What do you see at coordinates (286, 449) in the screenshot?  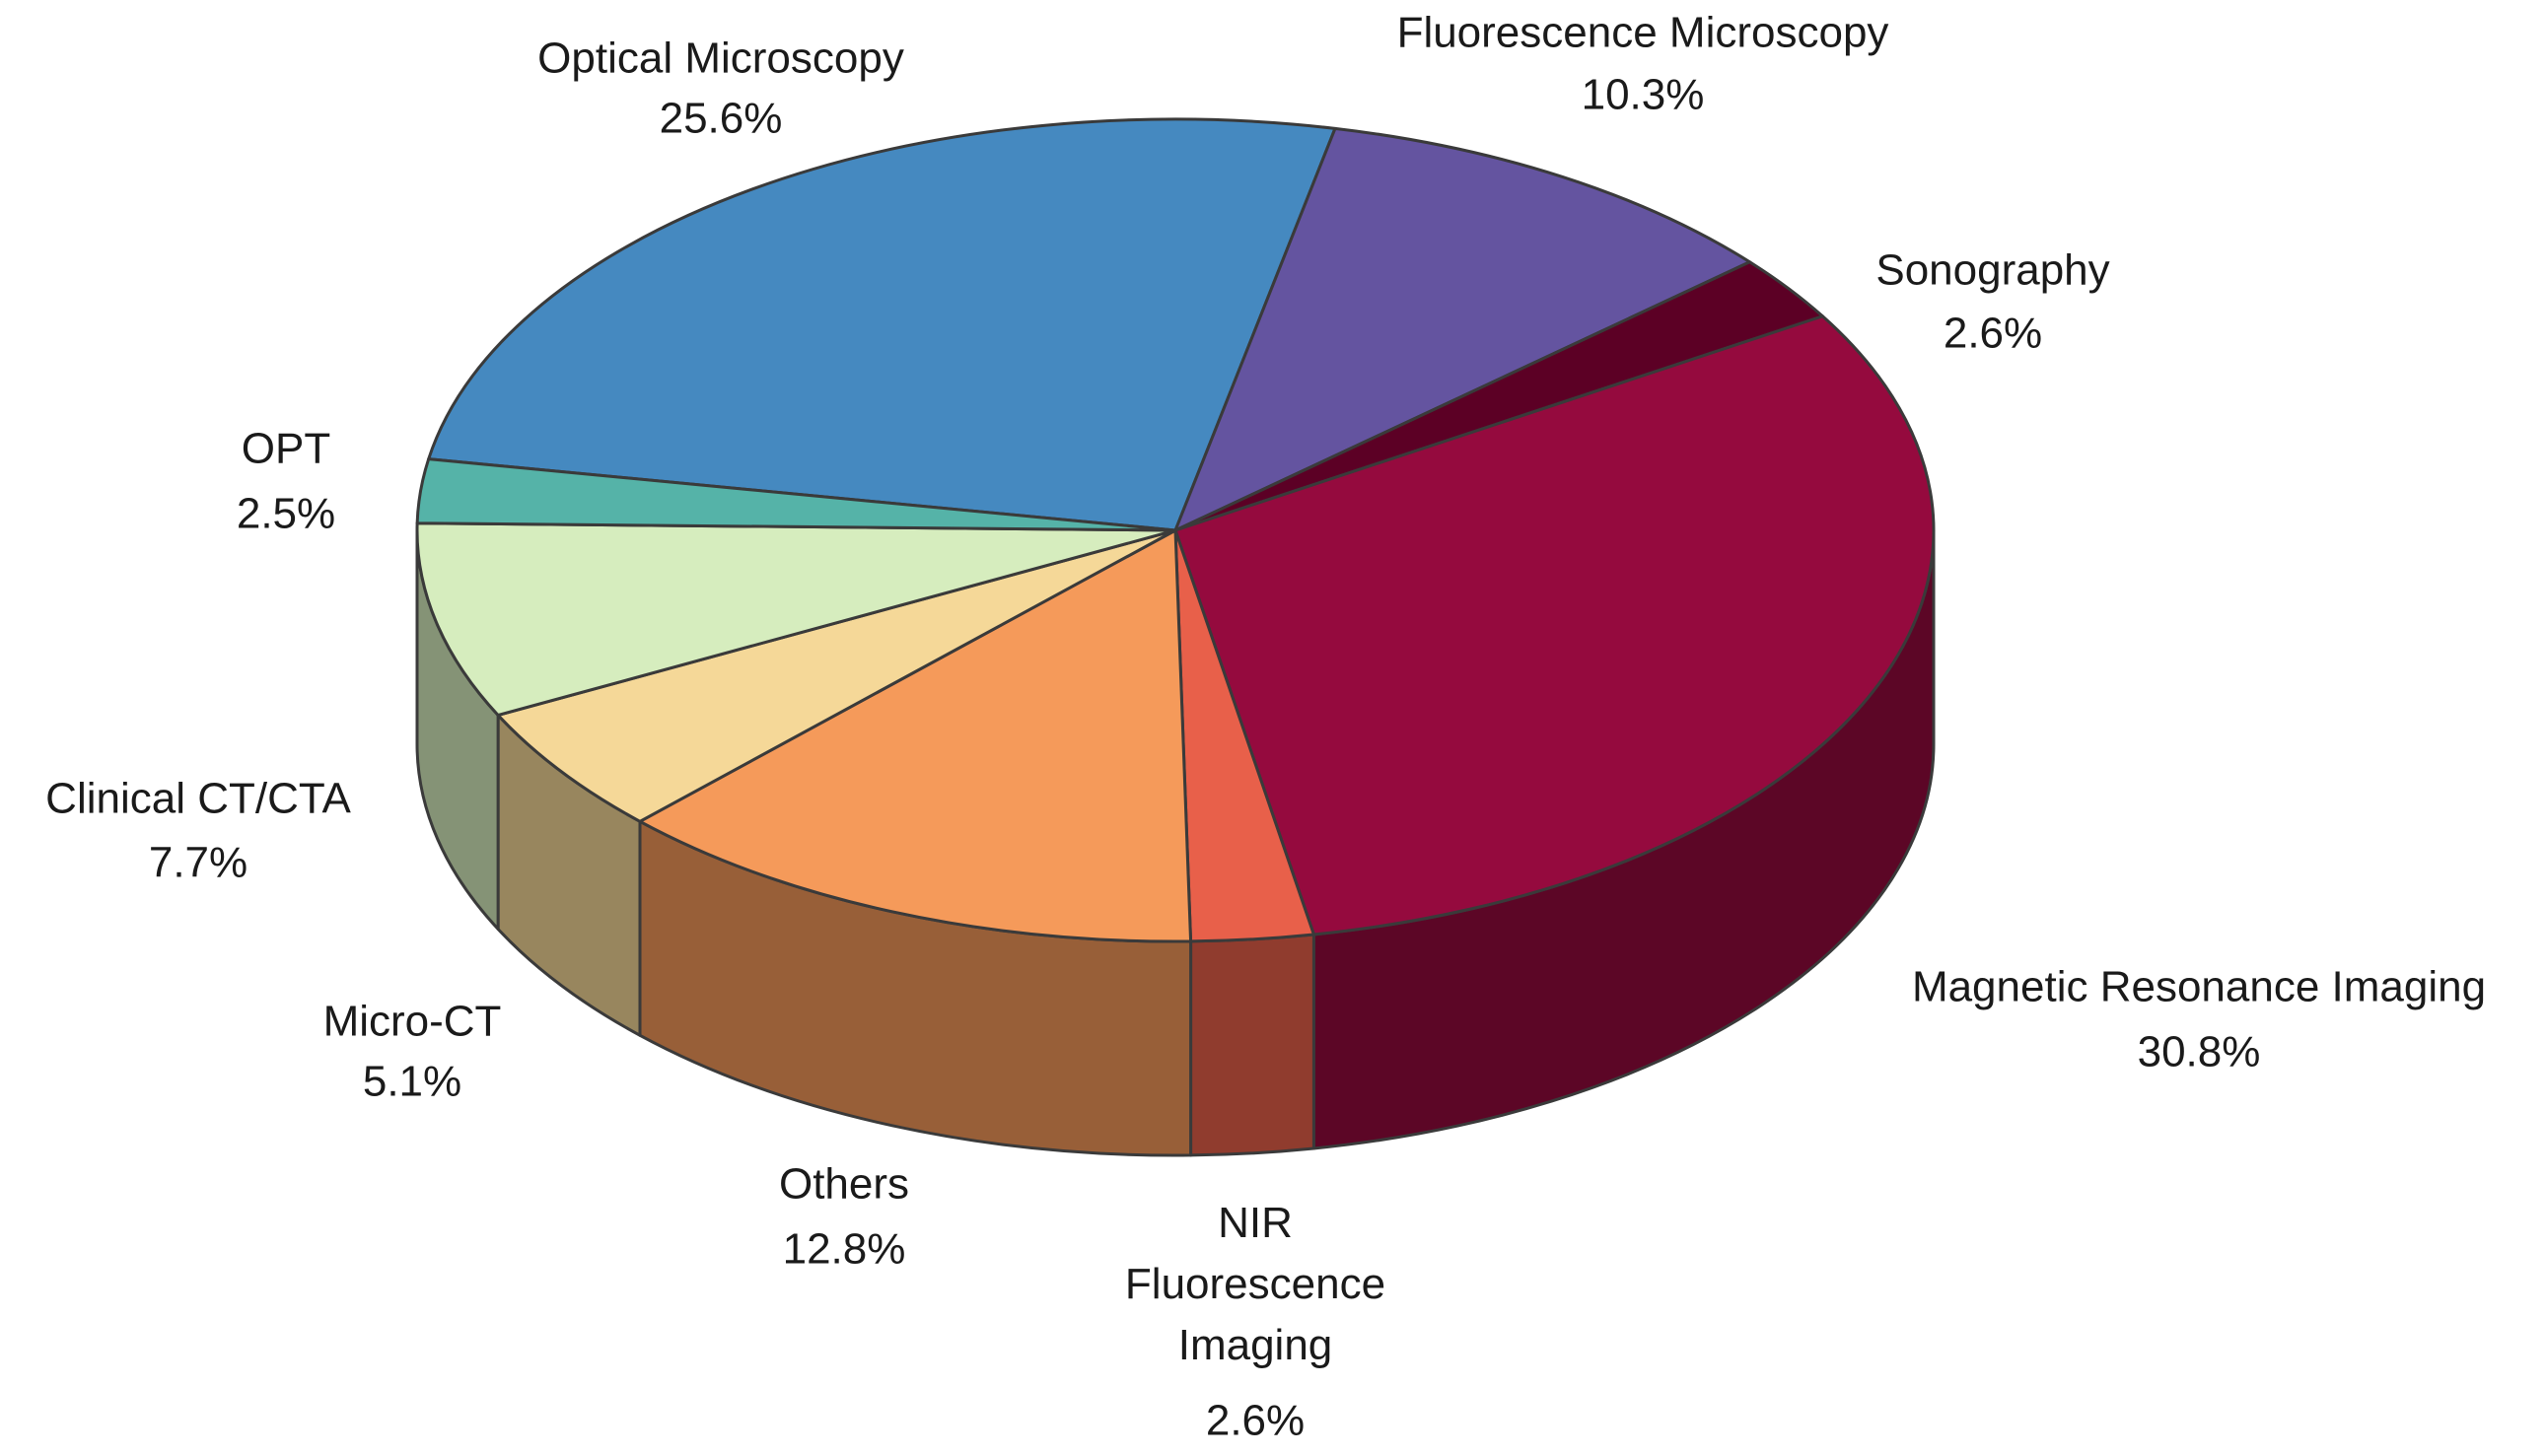 I see `slice-label: OPT` at bounding box center [286, 449].